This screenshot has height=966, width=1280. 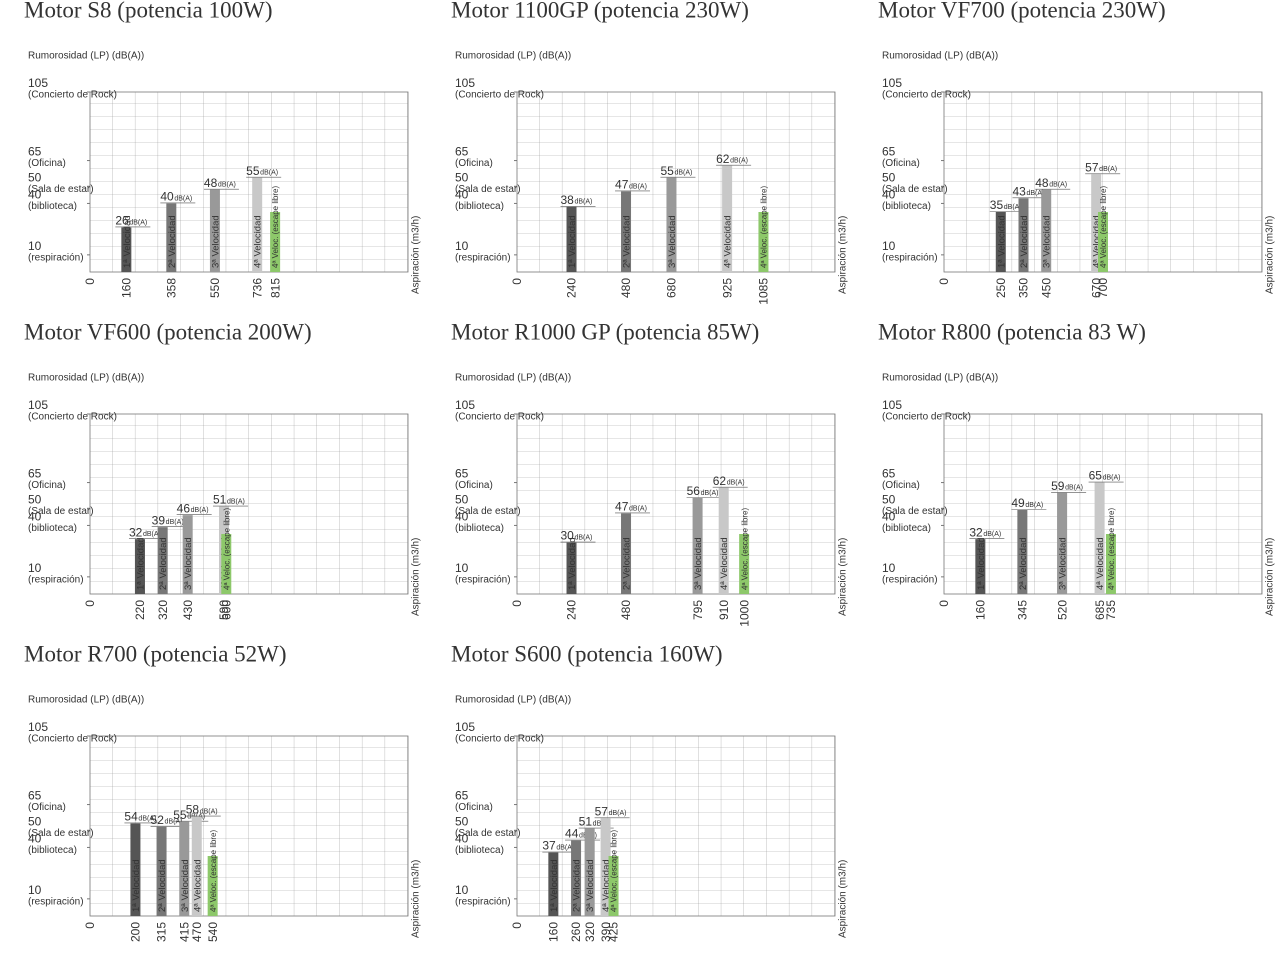 What do you see at coordinates (1111, 610) in the screenshot?
I see `x-tick-label: 735` at bounding box center [1111, 610].